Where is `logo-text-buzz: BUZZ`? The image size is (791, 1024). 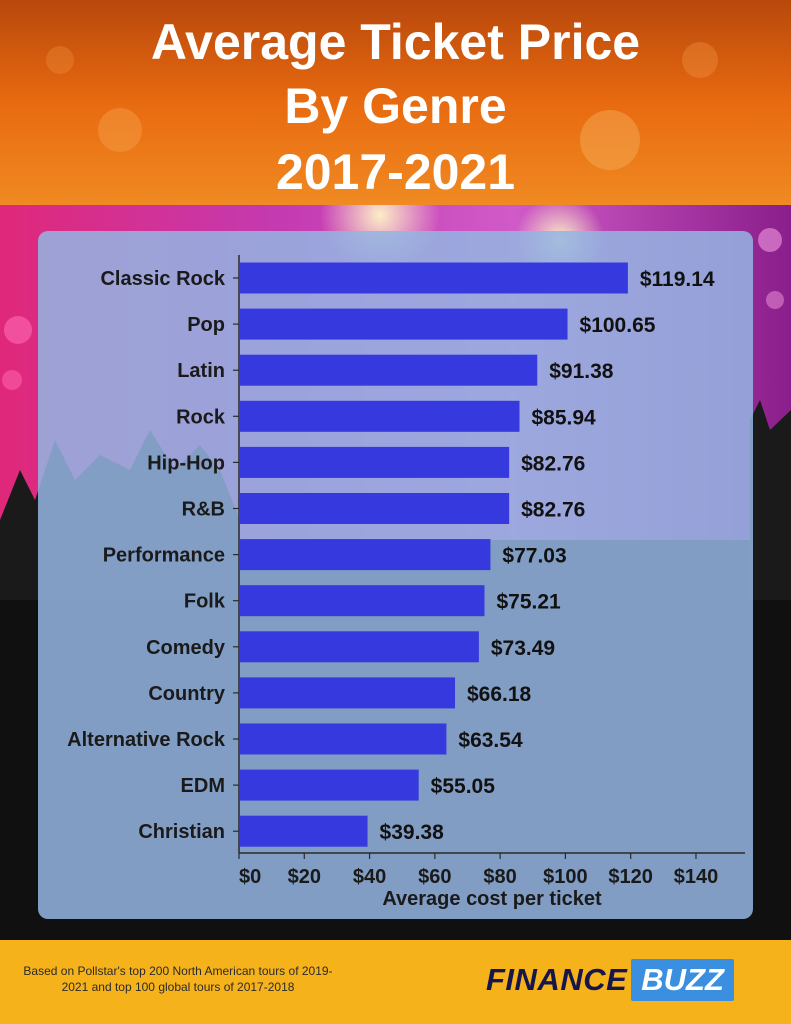 logo-text-buzz: BUZZ is located at coordinates (682, 980).